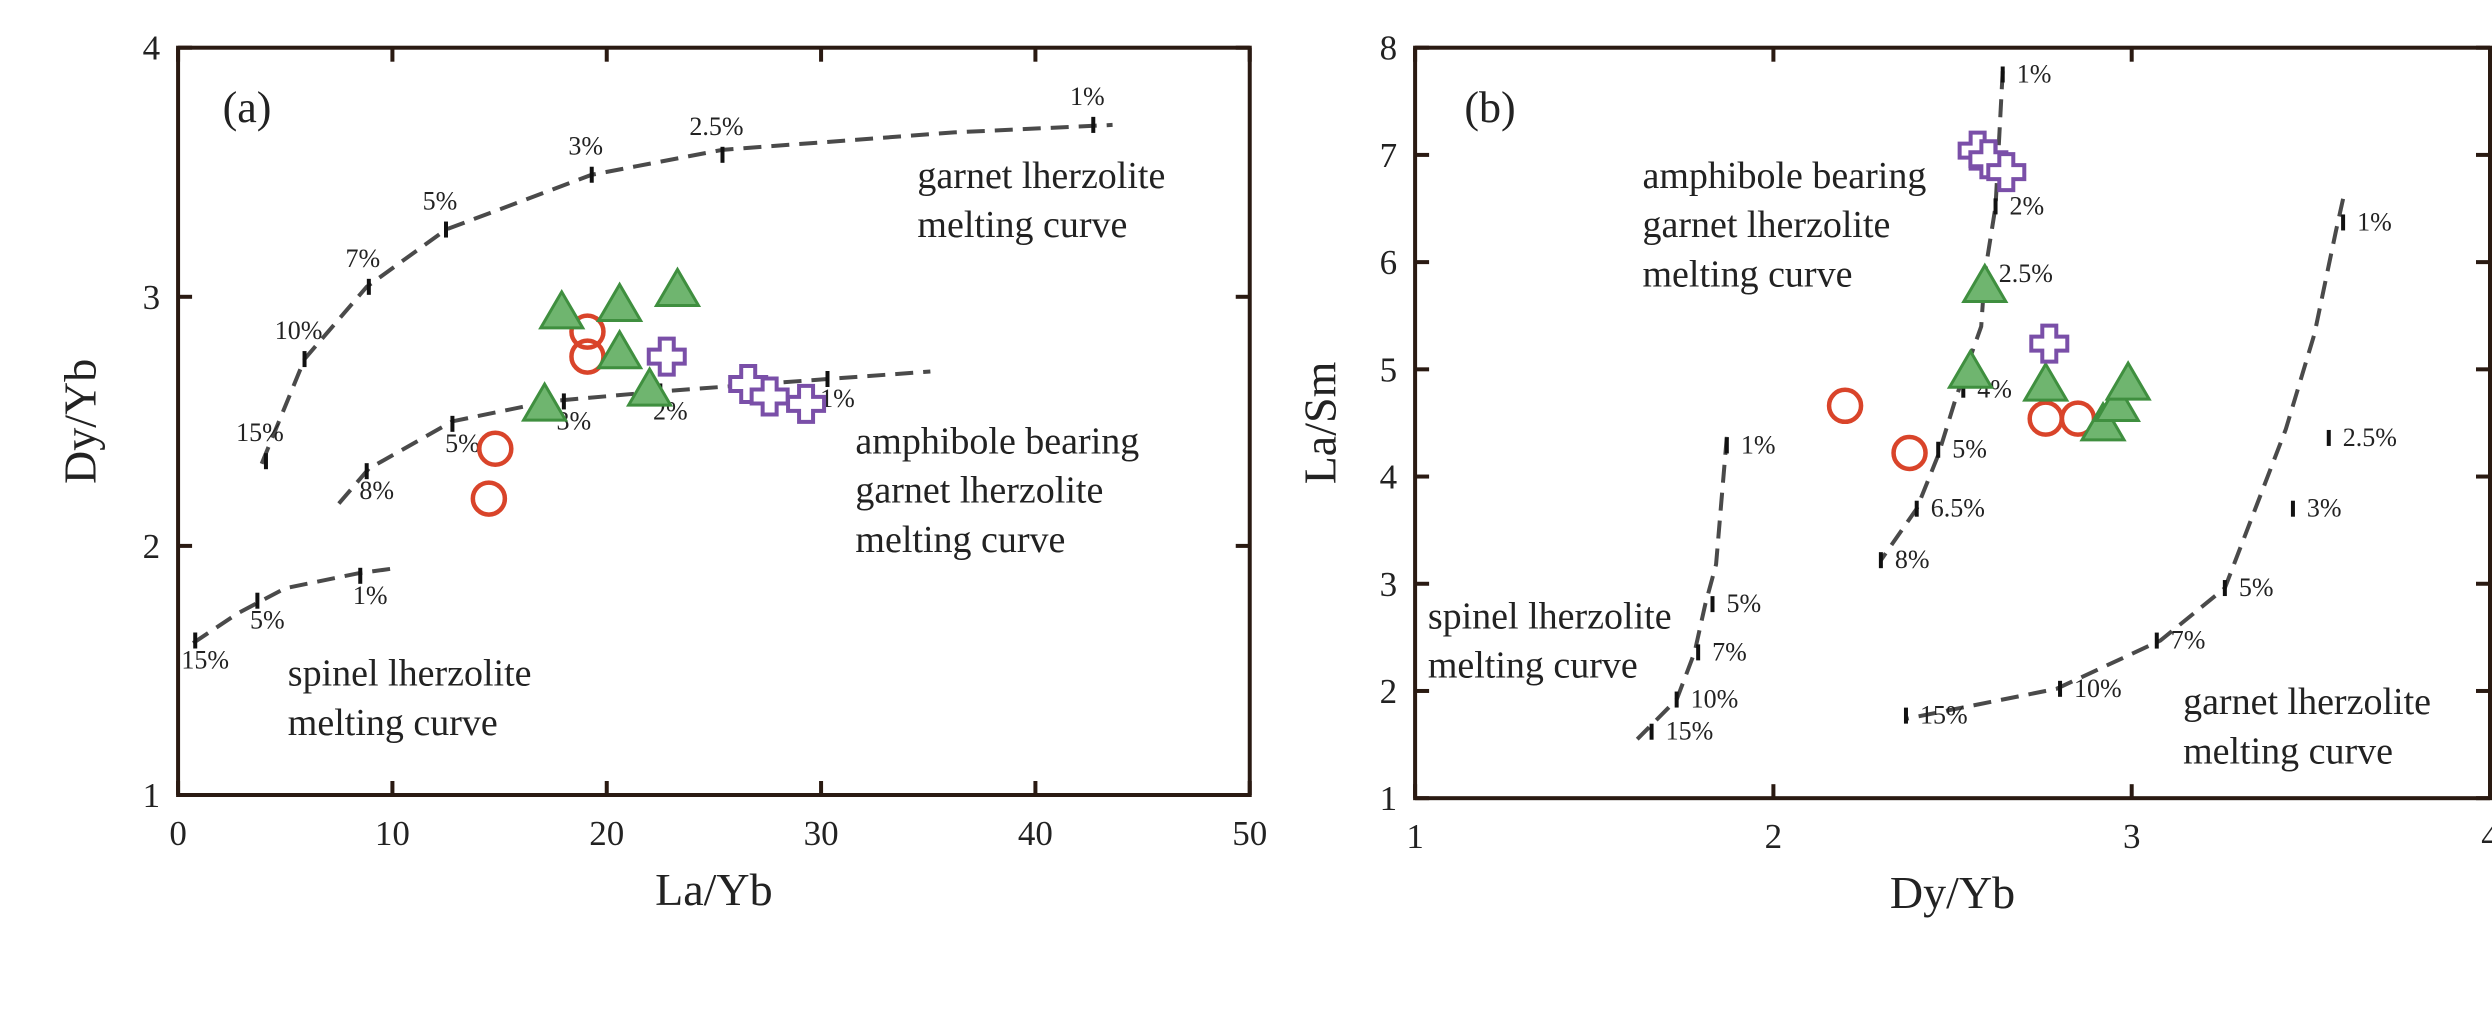 This screenshot has height=1023, width=2492. What do you see at coordinates (606, 833) in the screenshot?
I see `x-tick-label: 20` at bounding box center [606, 833].